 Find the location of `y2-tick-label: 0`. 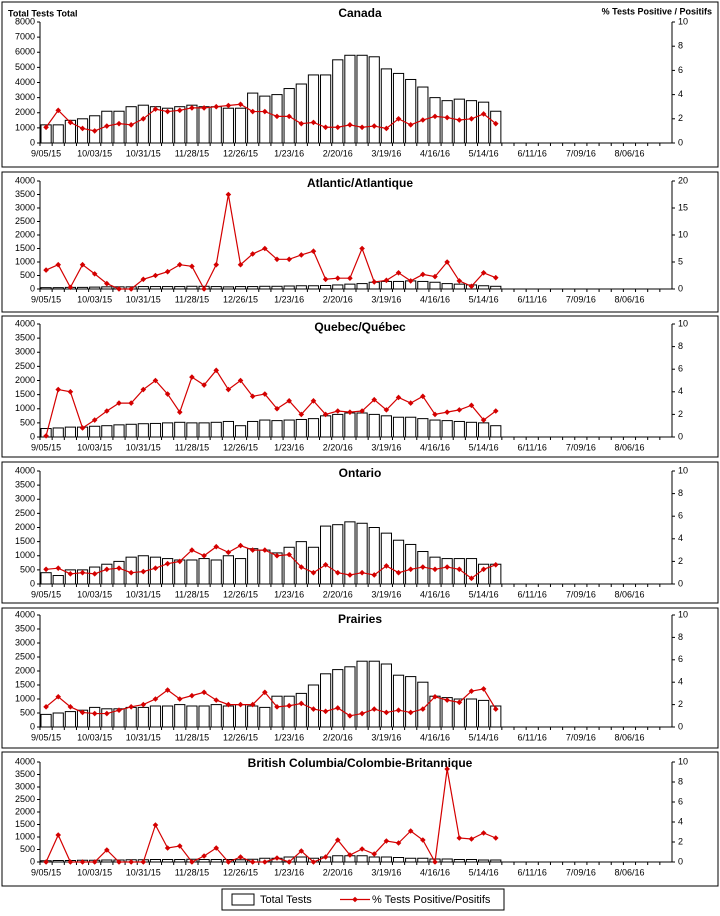

y2-tick-label: 0 is located at coordinates (680, 436).